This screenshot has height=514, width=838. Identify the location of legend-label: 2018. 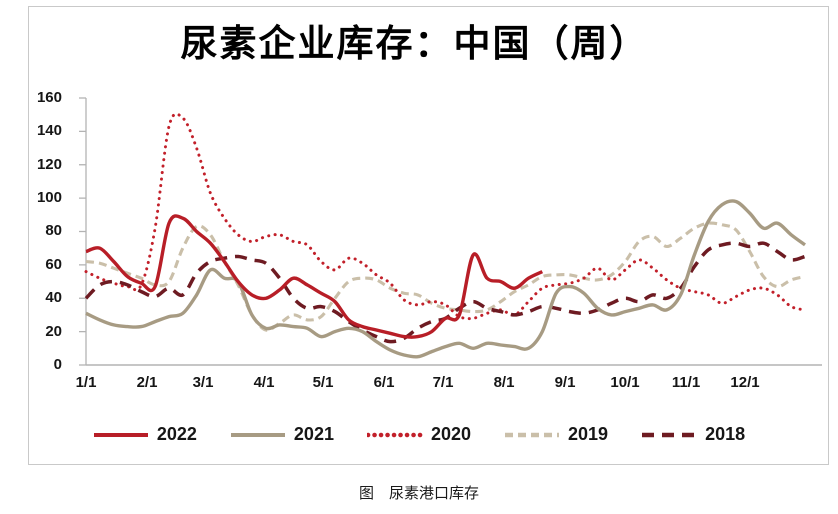
(725, 434).